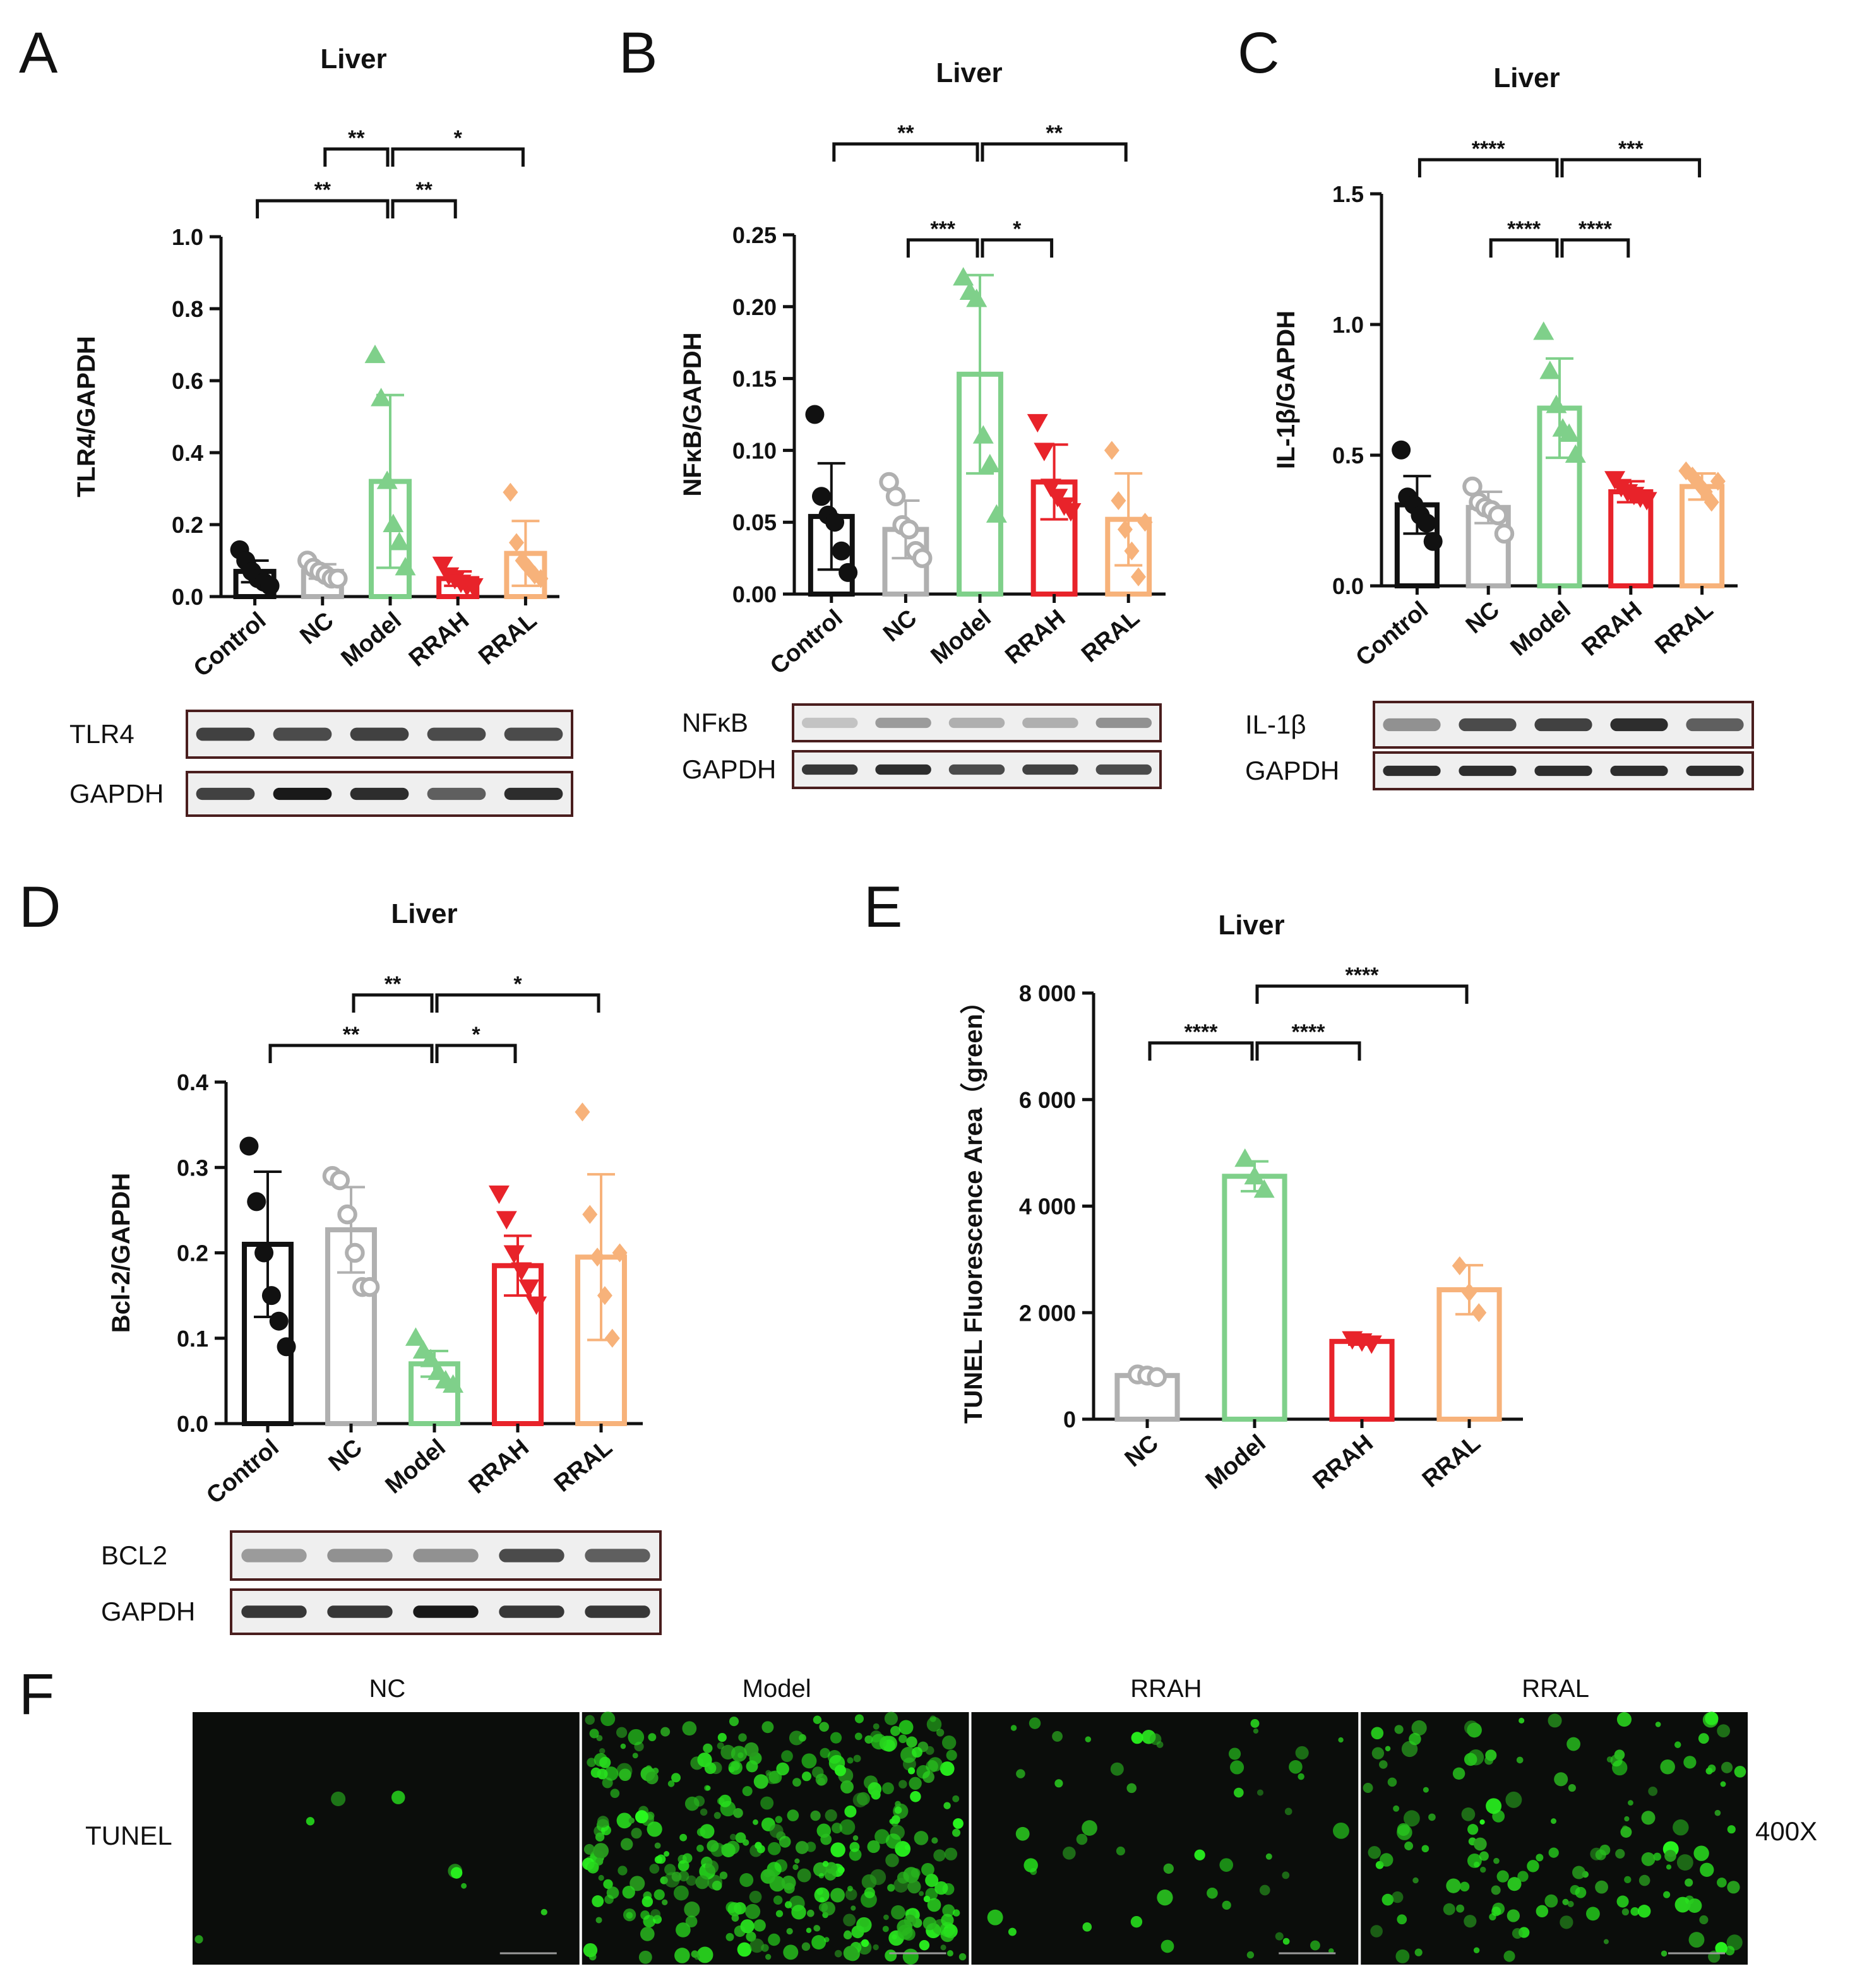  I want to click on western-blot-gapdh: GAPDH, so click(922, 769).